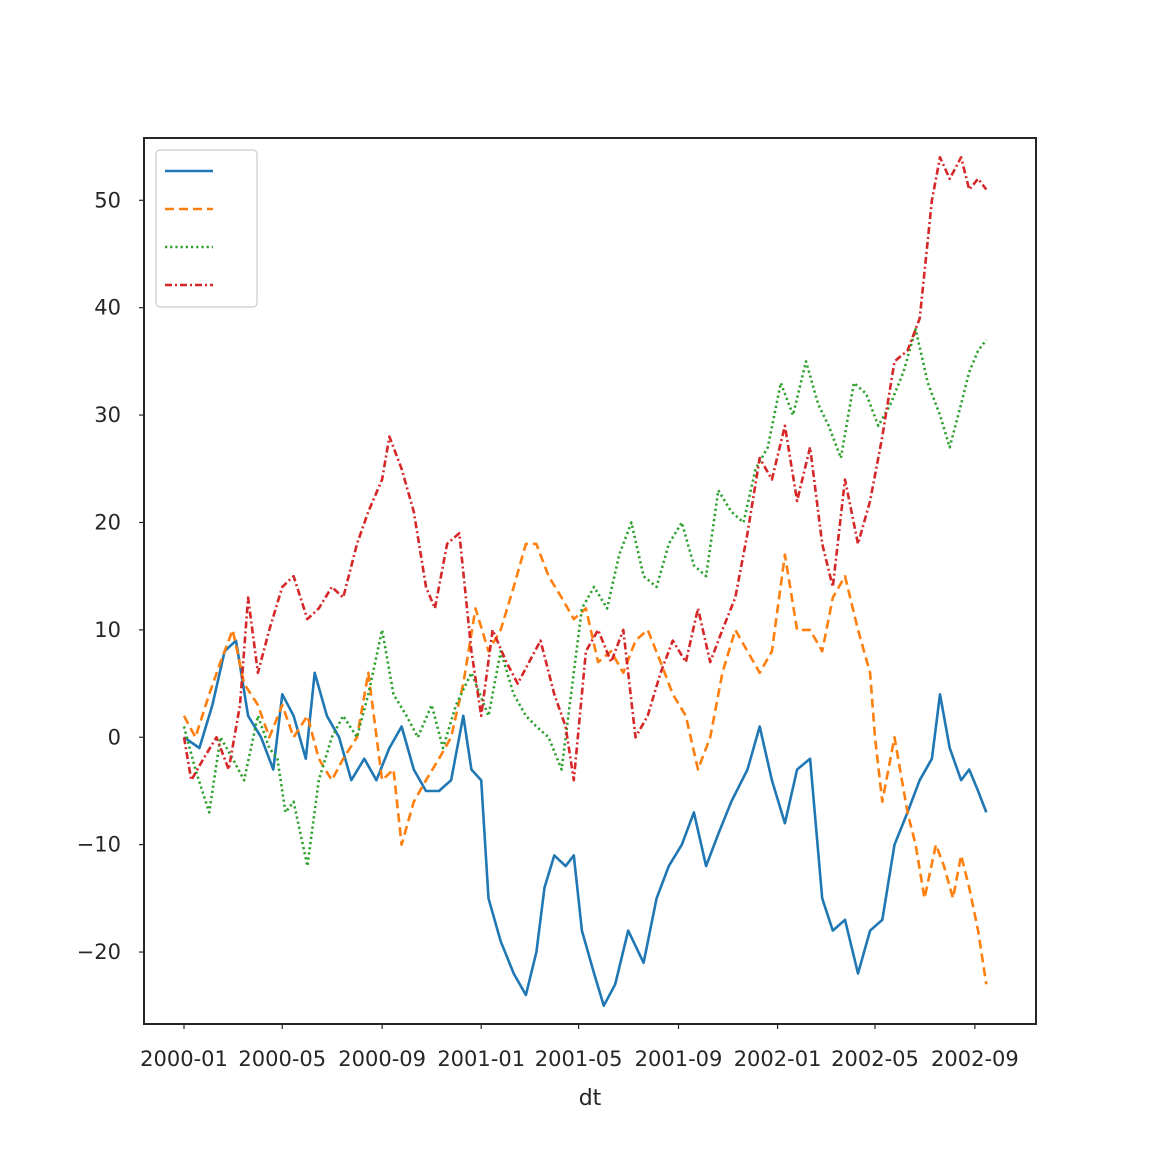 This screenshot has width=1152, height=1152. Describe the element at coordinates (107, 200) in the screenshot. I see `y-tick-label: 50` at that location.